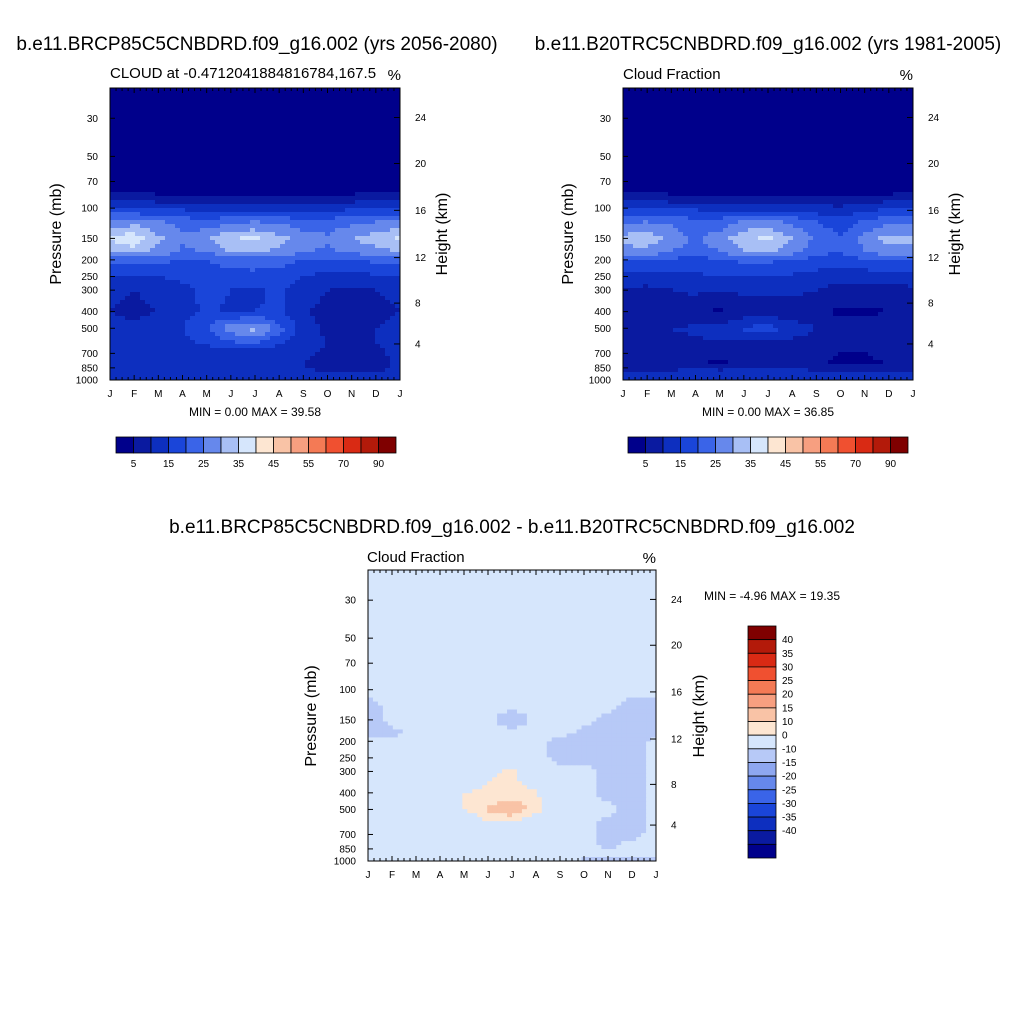 Image resolution: width=1024 pixels, height=1024 pixels. I want to click on x-tick-label: F, so click(134, 394).